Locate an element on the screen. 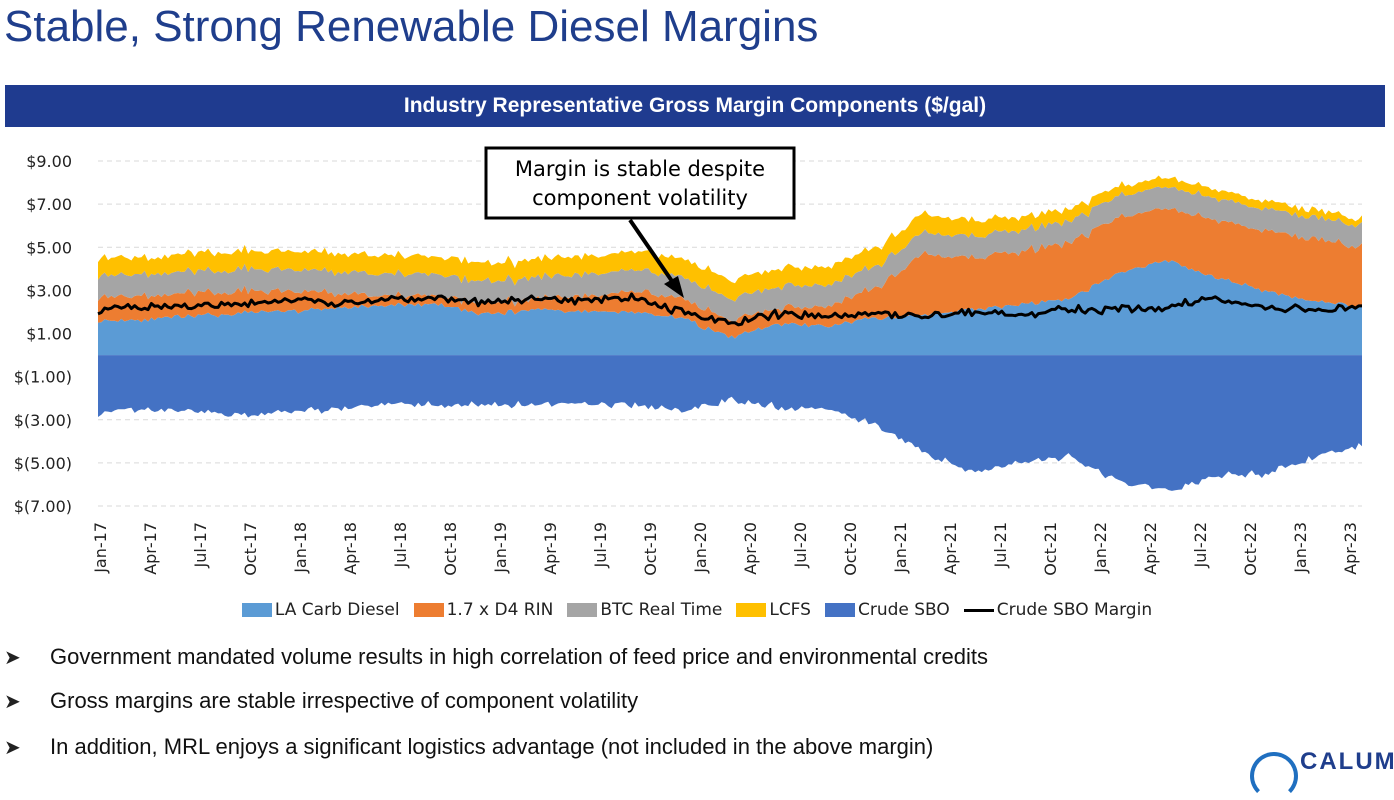  x-tick-label: Oct-18 is located at coordinates (450, 549).